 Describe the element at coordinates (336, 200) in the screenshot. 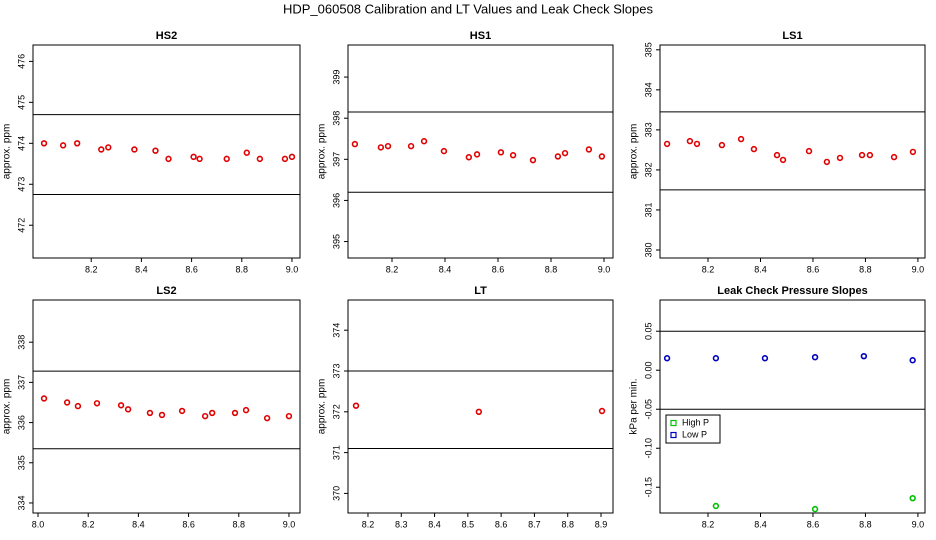

I see `y-tick-label: 396` at that location.